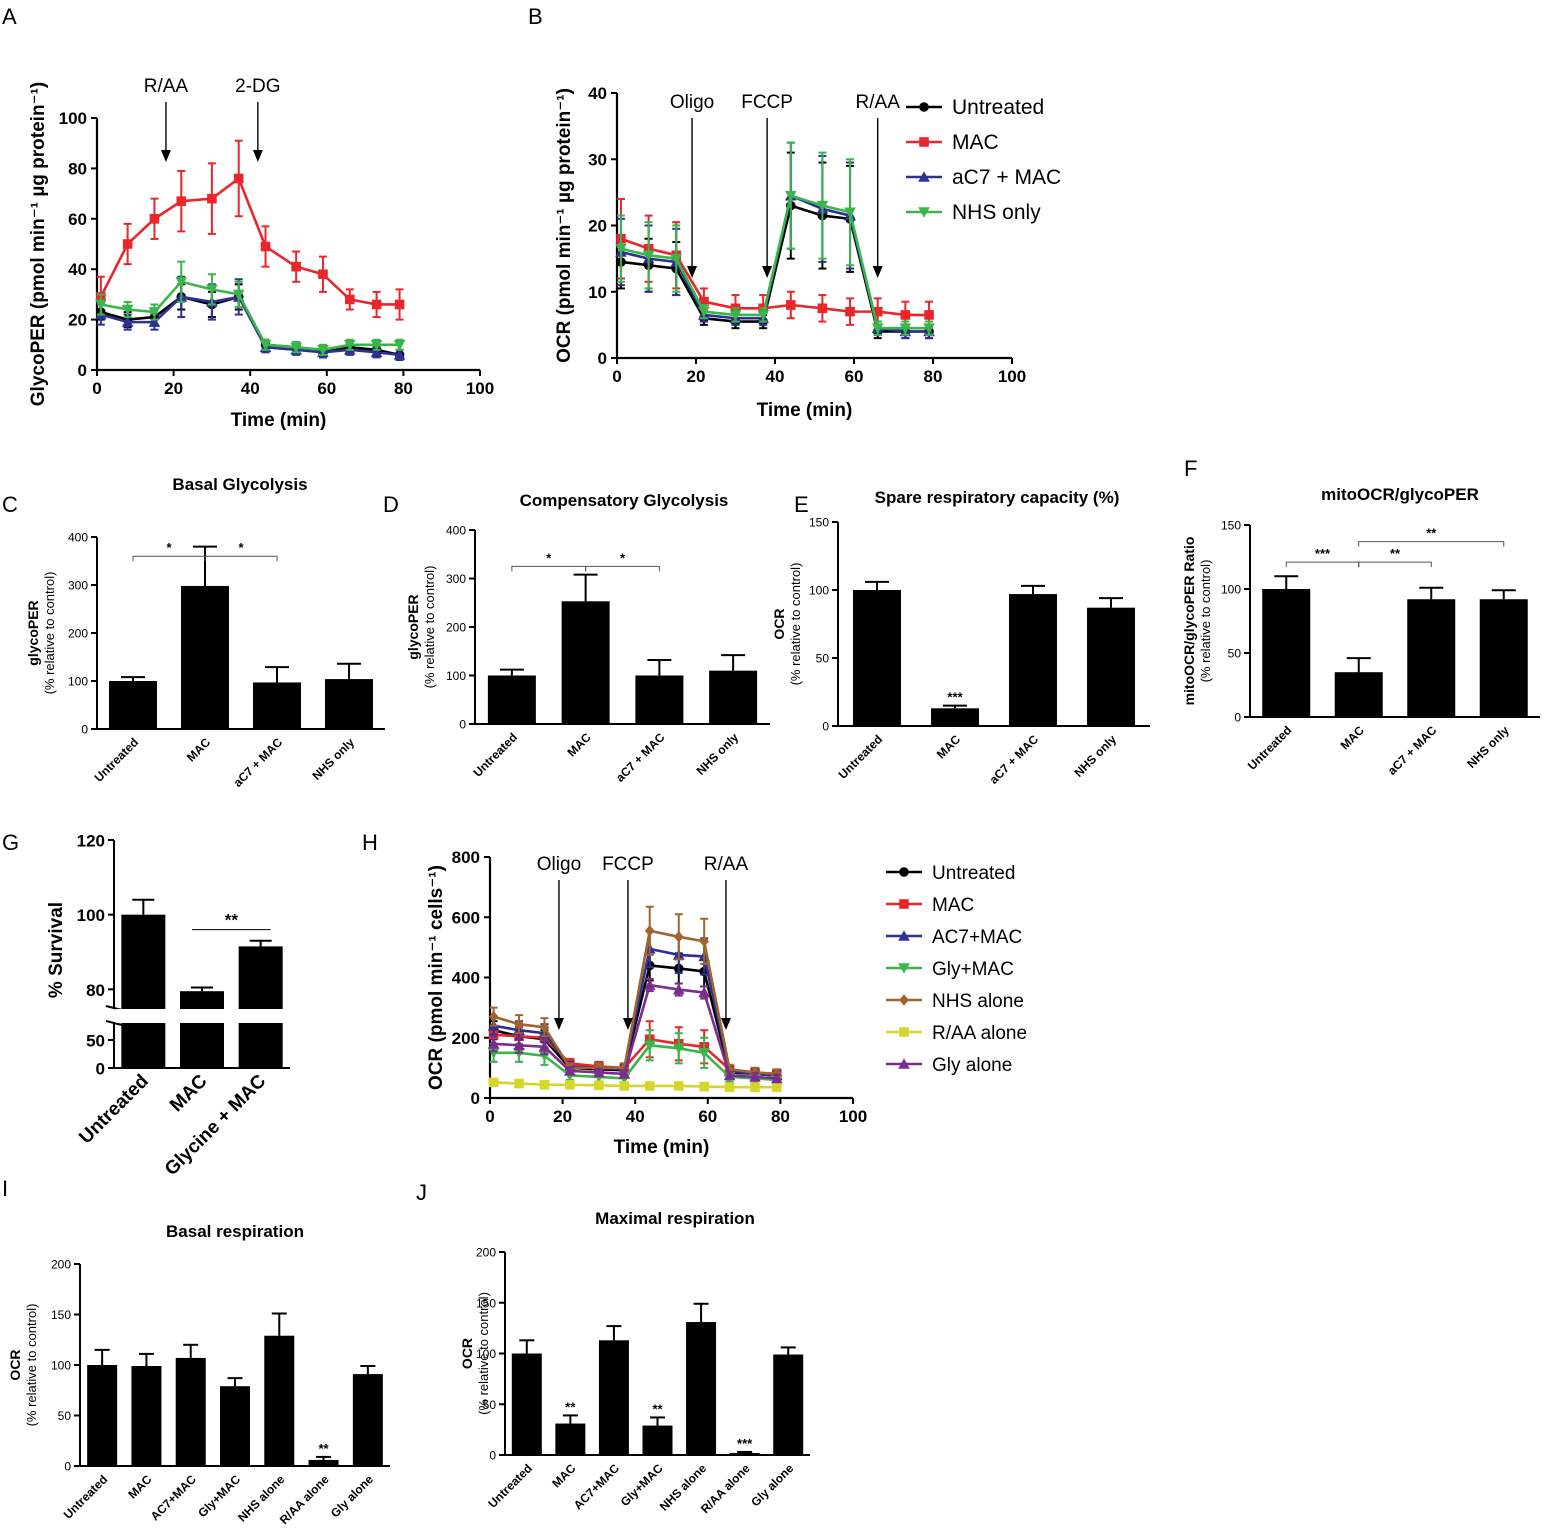 This screenshot has width=1544, height=1540. What do you see at coordinates (996, 212) in the screenshot?
I see `legend-entry: NHS only` at bounding box center [996, 212].